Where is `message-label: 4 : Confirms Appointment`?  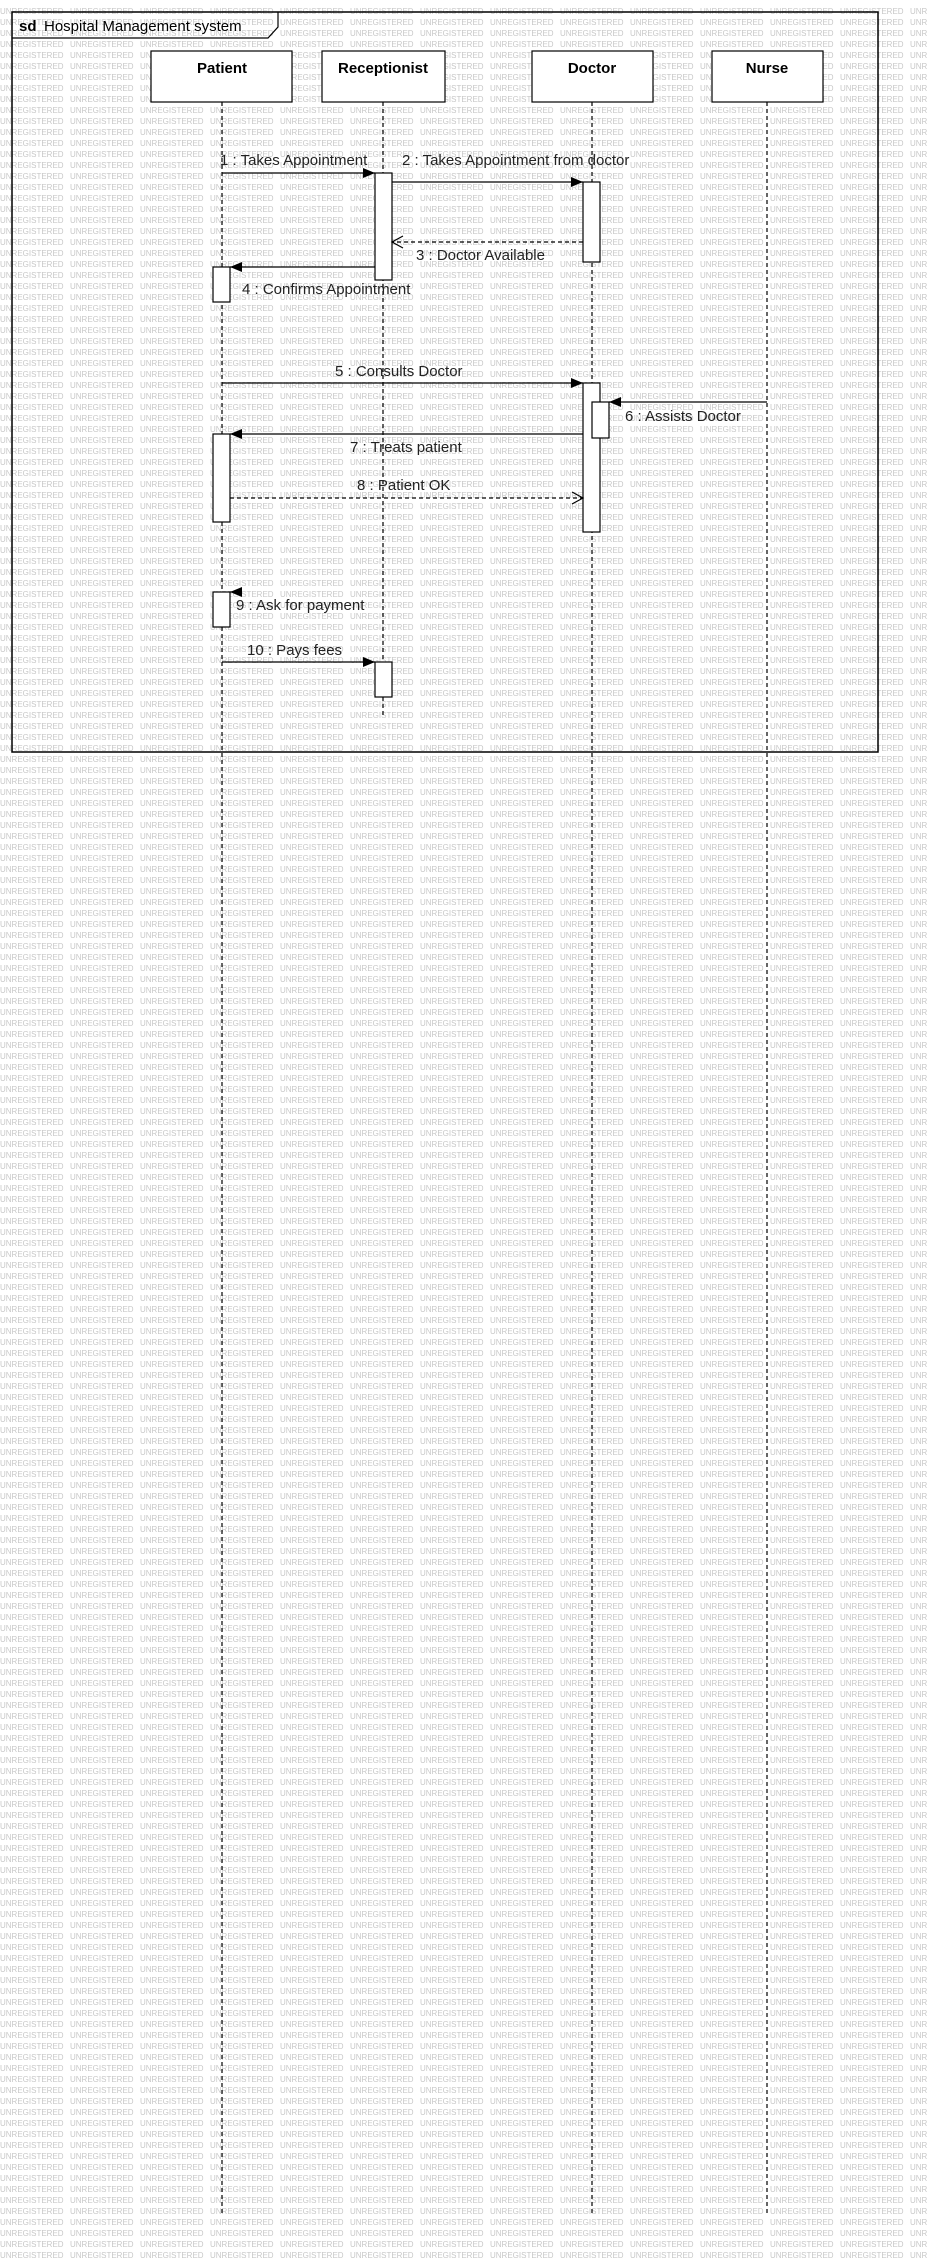
message-label: 4 : Confirms Appointment is located at coordinates (326, 289).